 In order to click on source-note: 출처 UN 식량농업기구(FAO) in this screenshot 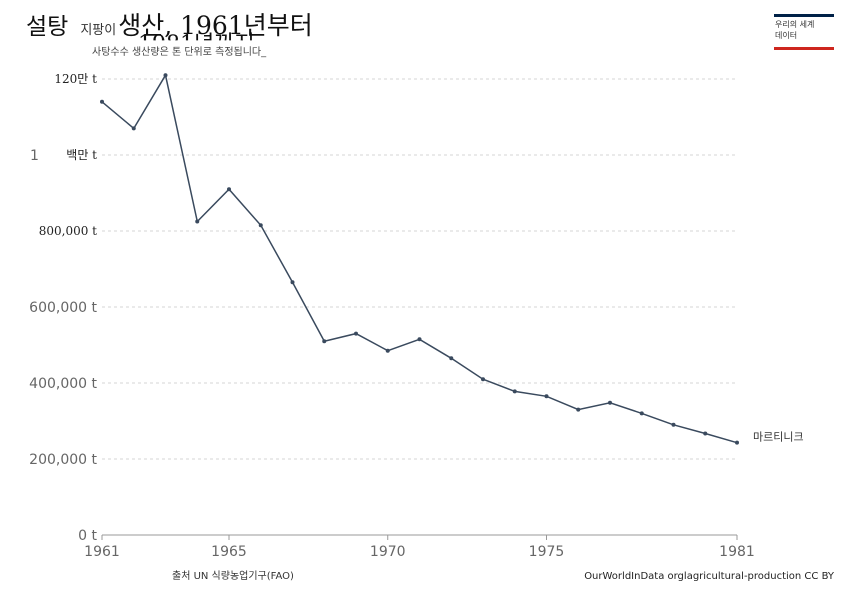, I will do `click(233, 576)`.